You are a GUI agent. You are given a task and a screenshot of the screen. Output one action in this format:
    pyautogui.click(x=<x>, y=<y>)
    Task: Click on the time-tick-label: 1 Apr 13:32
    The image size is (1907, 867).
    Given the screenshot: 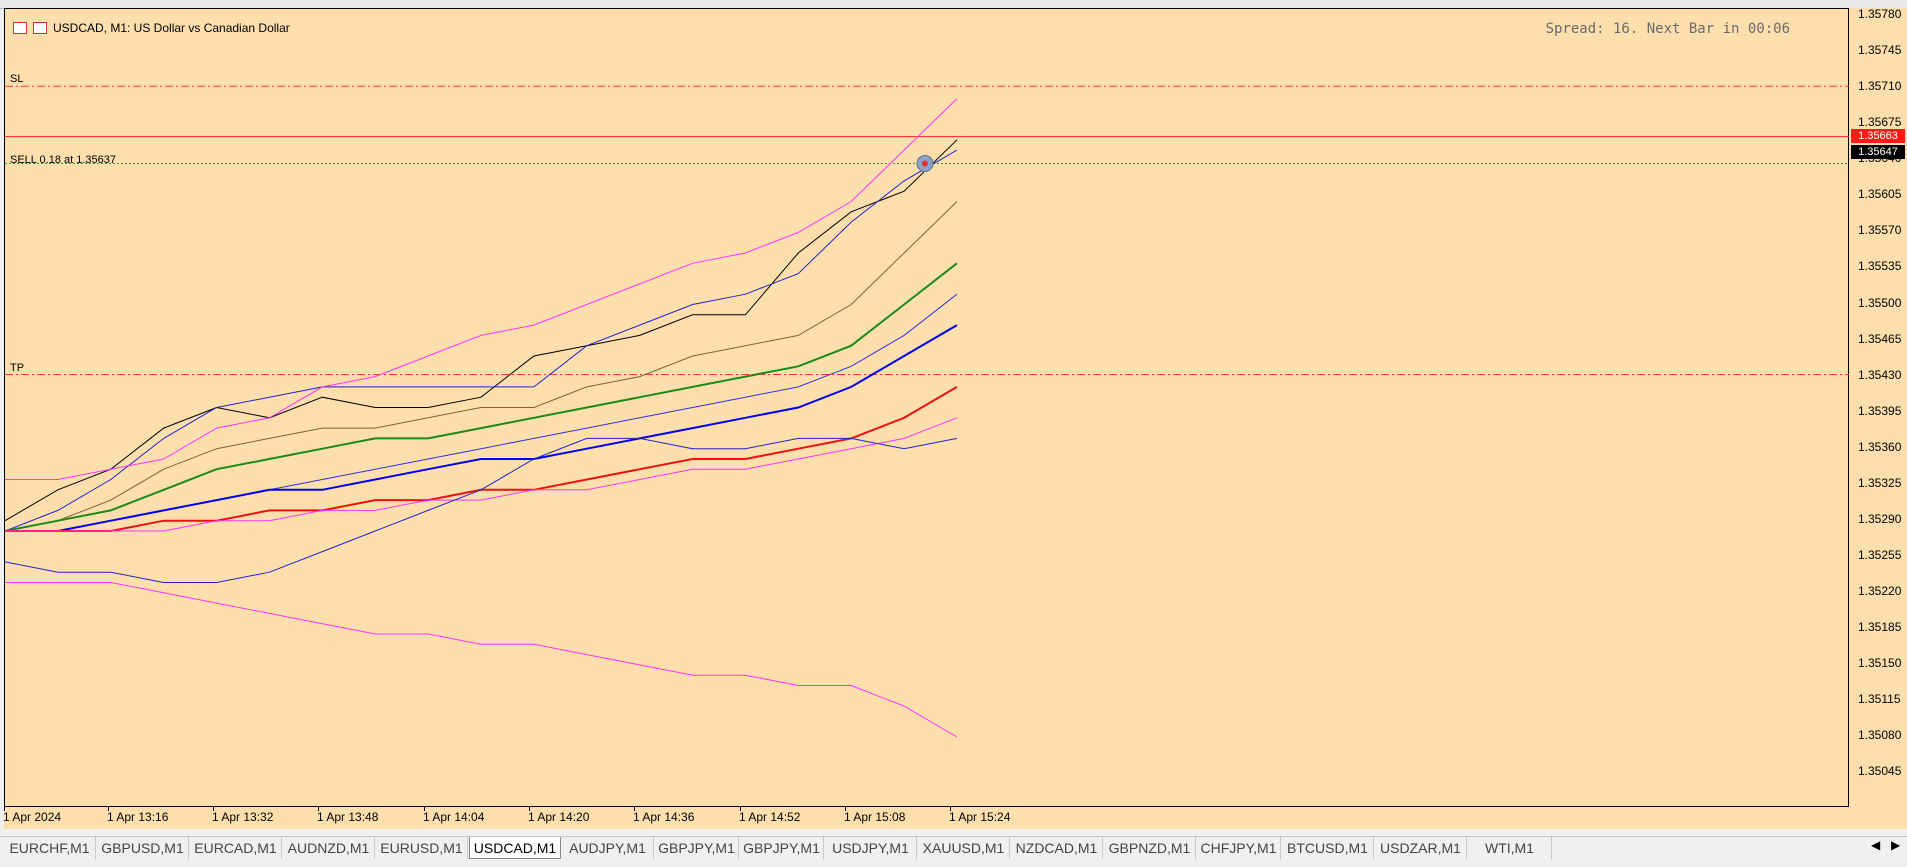 What is the action you would take?
    pyautogui.click(x=243, y=817)
    